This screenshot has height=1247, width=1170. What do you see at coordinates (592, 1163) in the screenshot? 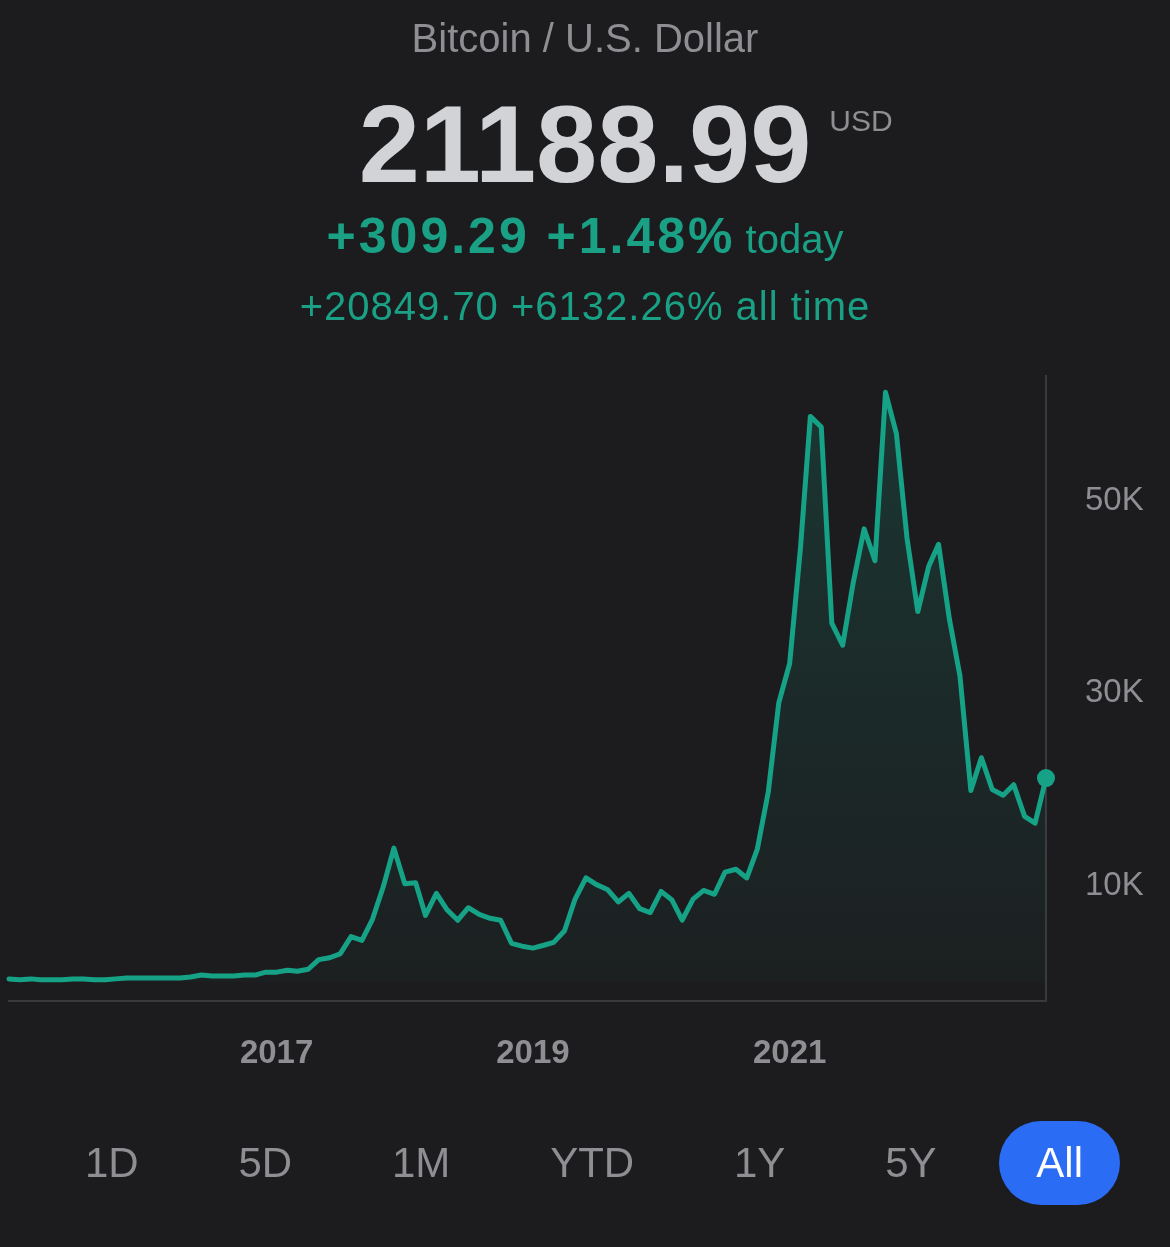
I see `text: YTD` at bounding box center [592, 1163].